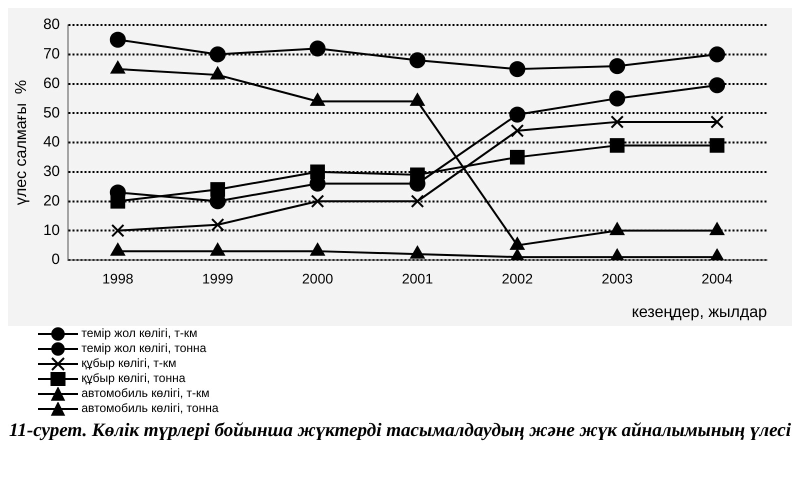 The width and height of the screenshot is (800, 503). I want to click on y-tick-label: 20, so click(51, 201).